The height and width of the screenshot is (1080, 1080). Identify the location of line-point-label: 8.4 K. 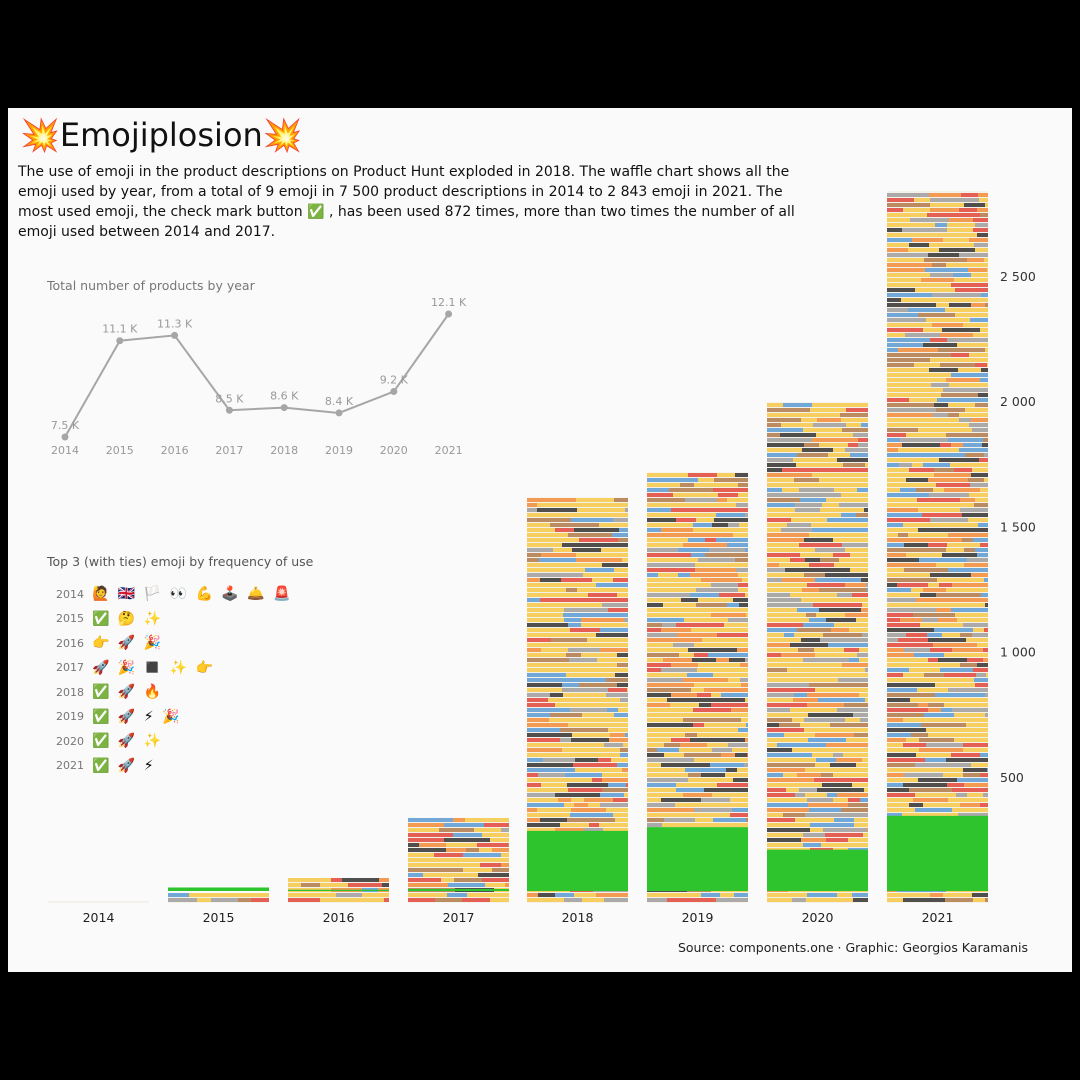
(339, 401).